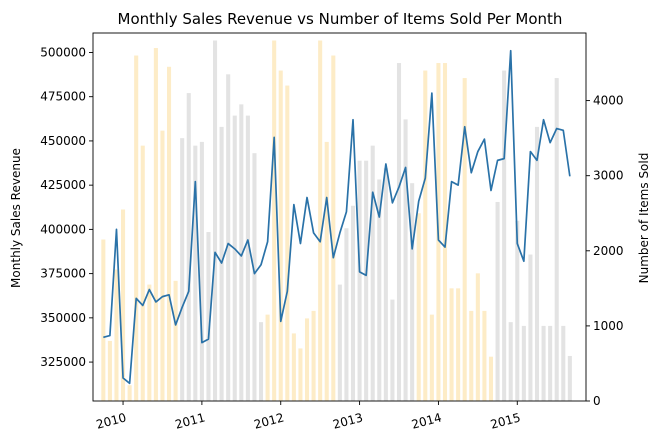 Image resolution: width=662 pixels, height=444 pixels. I want to click on y-right-tick-label: 3000, so click(608, 176).